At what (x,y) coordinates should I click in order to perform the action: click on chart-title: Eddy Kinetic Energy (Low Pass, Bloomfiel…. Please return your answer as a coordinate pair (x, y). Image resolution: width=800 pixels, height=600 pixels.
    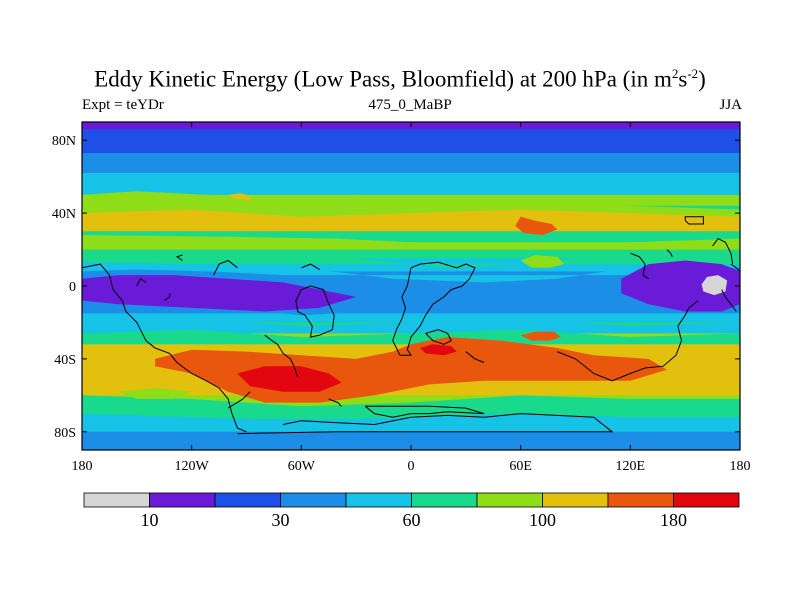
    Looking at the image, I should click on (400, 79).